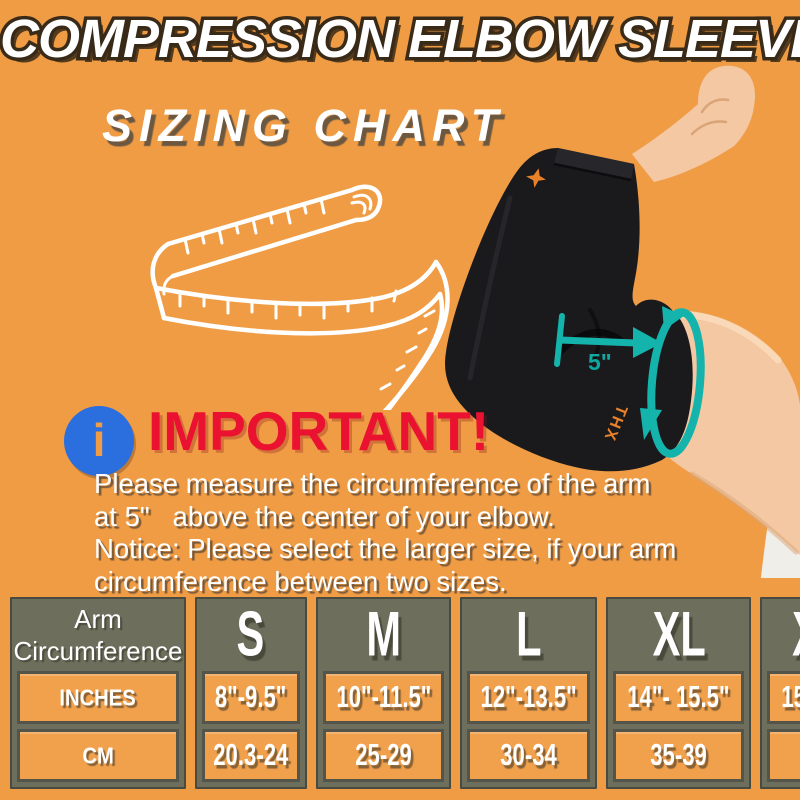  What do you see at coordinates (529, 755) in the screenshot?
I see `table-cell: 30-34` at bounding box center [529, 755].